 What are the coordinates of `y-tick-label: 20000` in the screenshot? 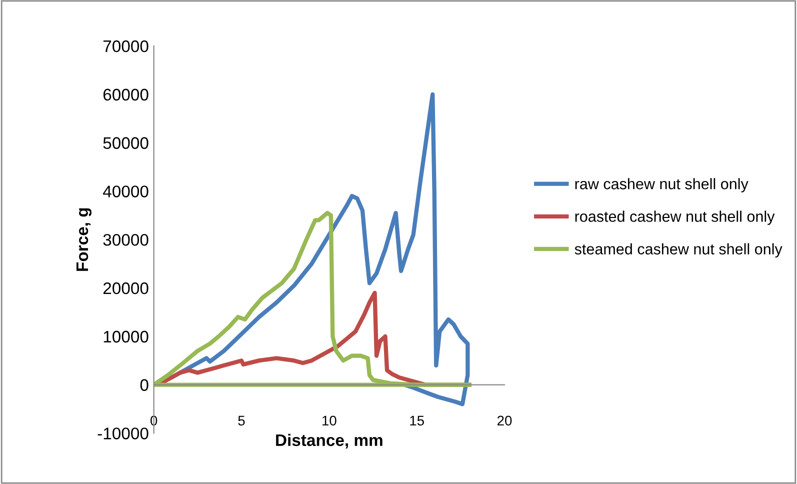 It's located at (125, 288).